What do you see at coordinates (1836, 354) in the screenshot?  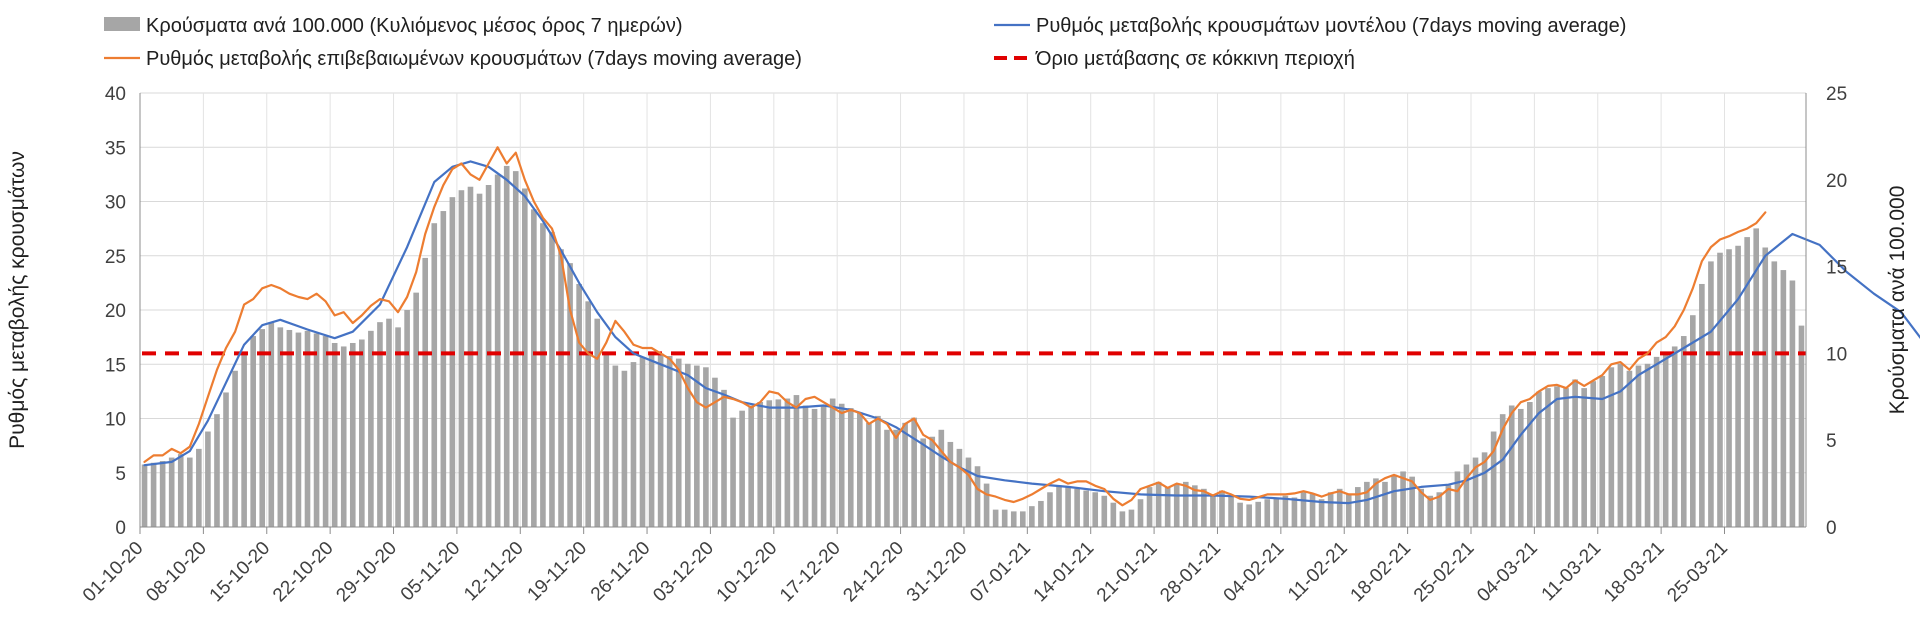 I see `y-right-tick-label: 10` at bounding box center [1836, 354].